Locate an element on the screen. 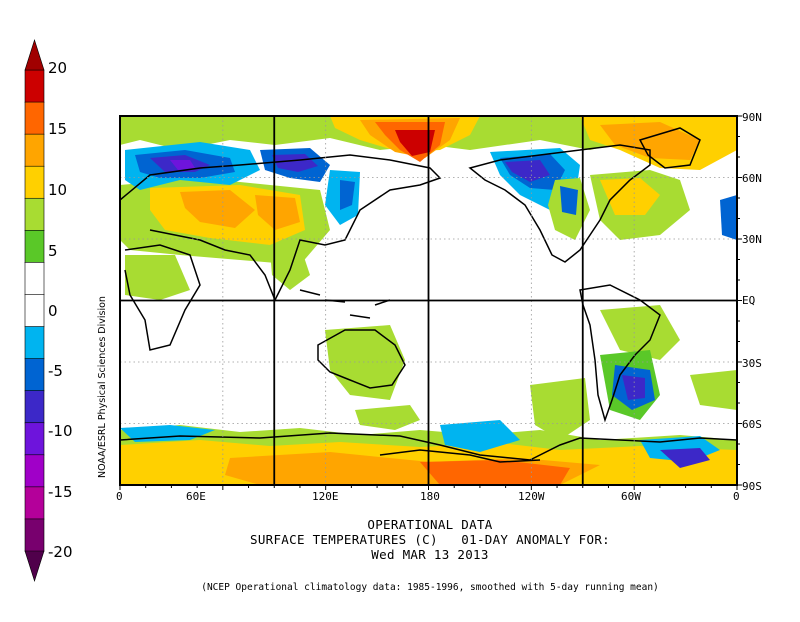 The image size is (800, 622). colorbar-label: 0 is located at coordinates (53, 311).